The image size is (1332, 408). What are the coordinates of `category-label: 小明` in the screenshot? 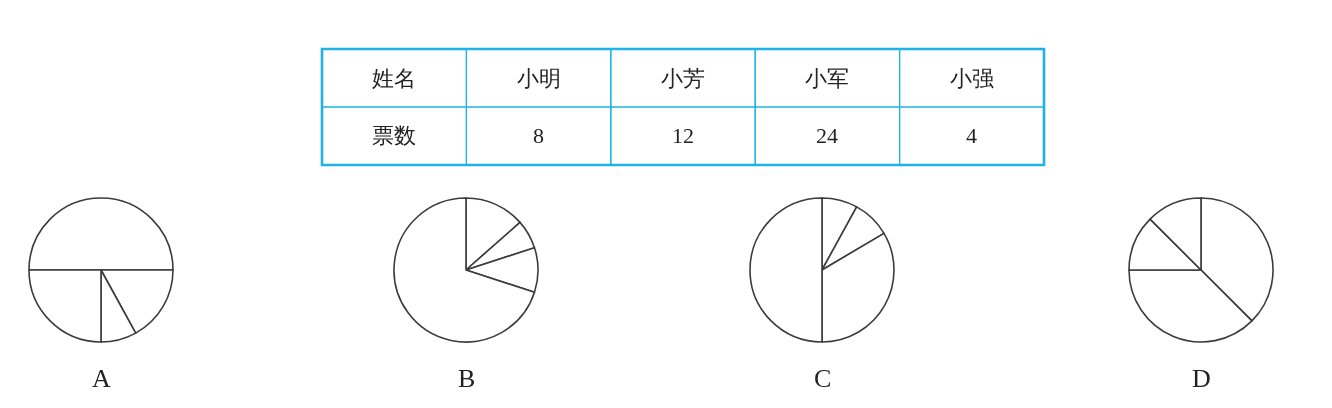 It's located at (539, 78).